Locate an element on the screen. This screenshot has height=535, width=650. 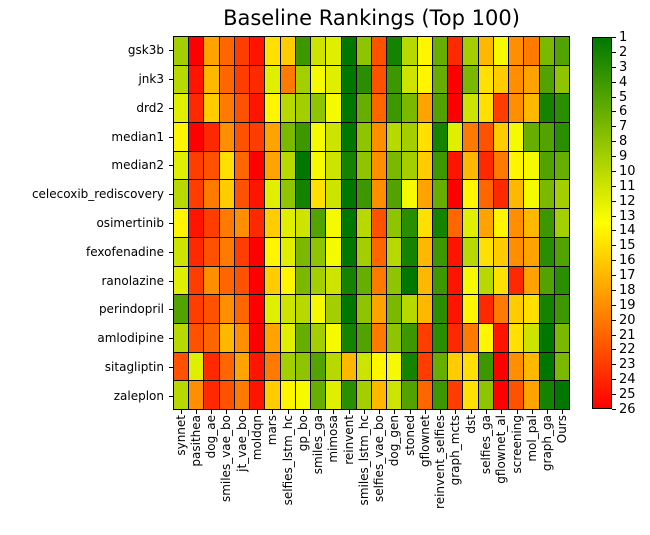
y-tick-label: median2 is located at coordinates (137, 165).